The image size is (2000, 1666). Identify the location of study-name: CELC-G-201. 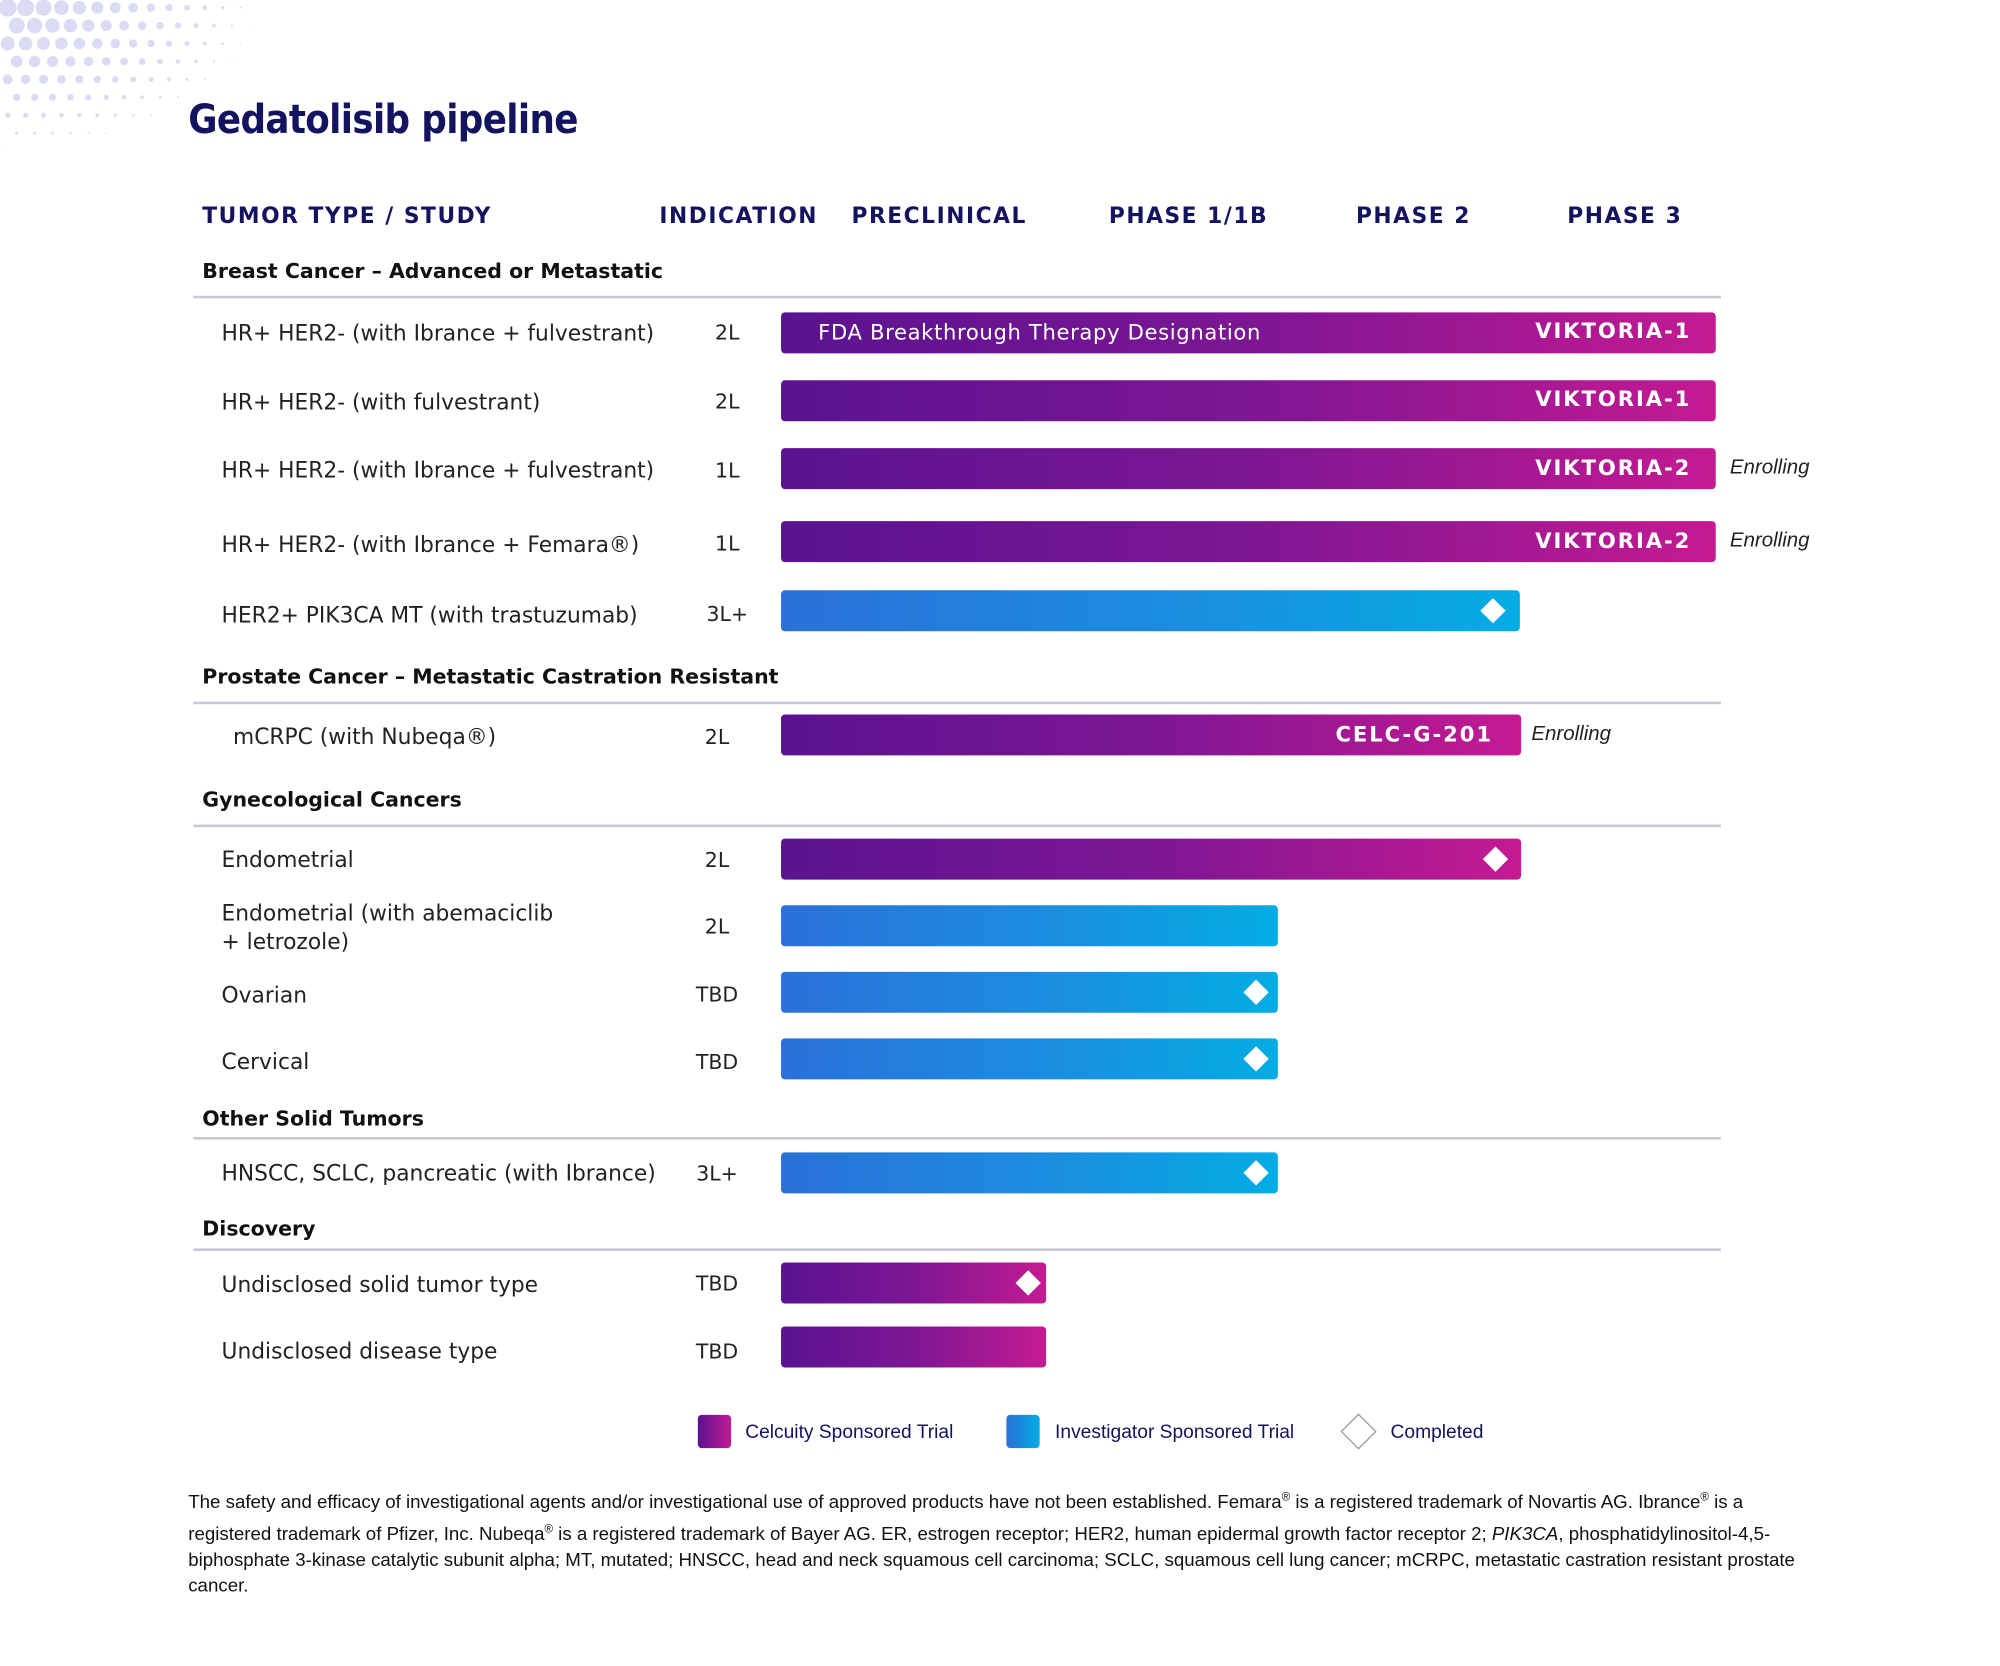
(1414, 734).